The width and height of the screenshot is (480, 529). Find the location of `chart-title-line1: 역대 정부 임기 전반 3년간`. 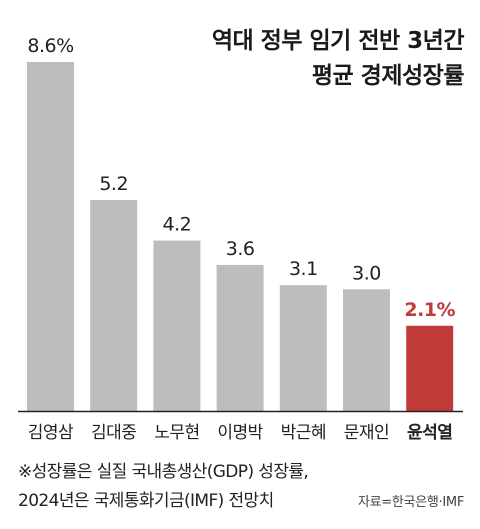

chart-title-line1: 역대 정부 임기 전반 3년간 is located at coordinates (338, 41).